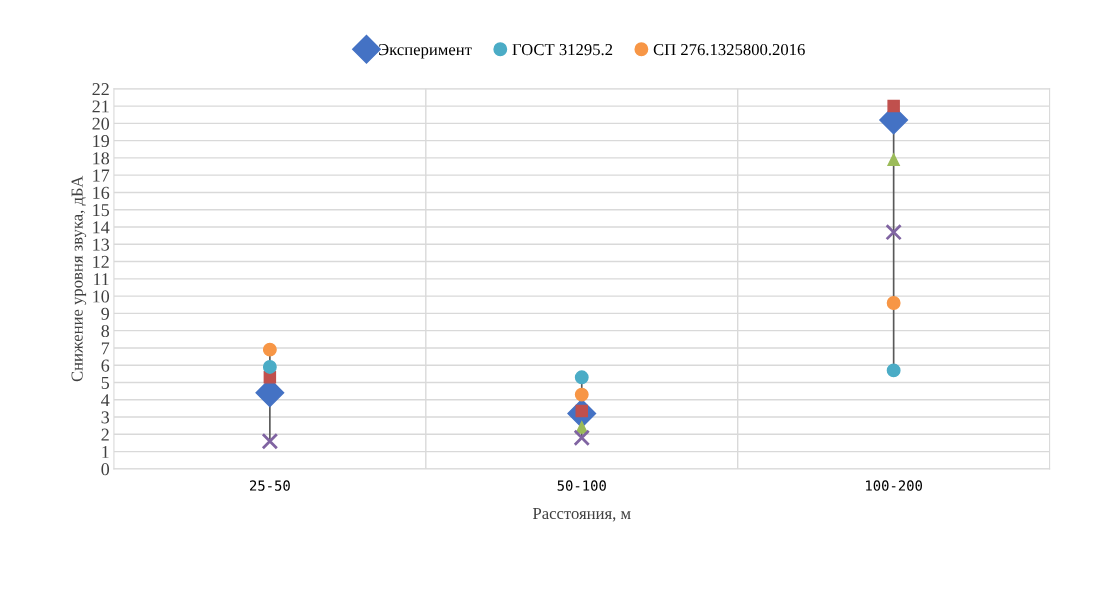  I want to click on y-tick-label: 14, so click(101, 227).